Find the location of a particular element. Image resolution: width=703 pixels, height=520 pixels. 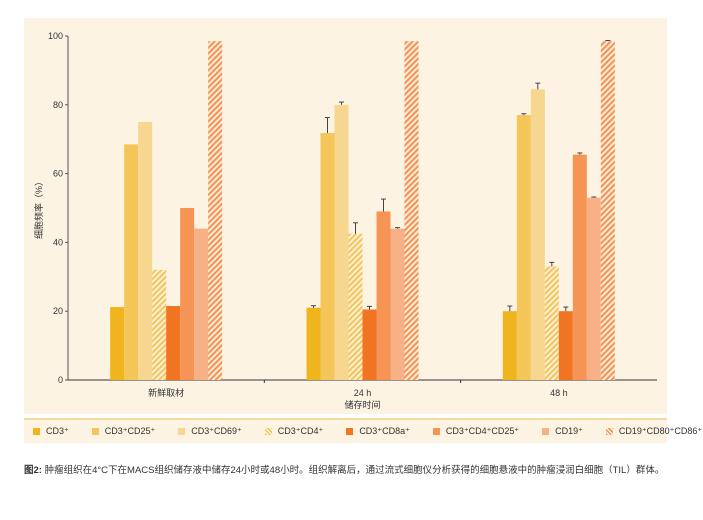

legend-item: CD3⁺ is located at coordinates (51, 431).